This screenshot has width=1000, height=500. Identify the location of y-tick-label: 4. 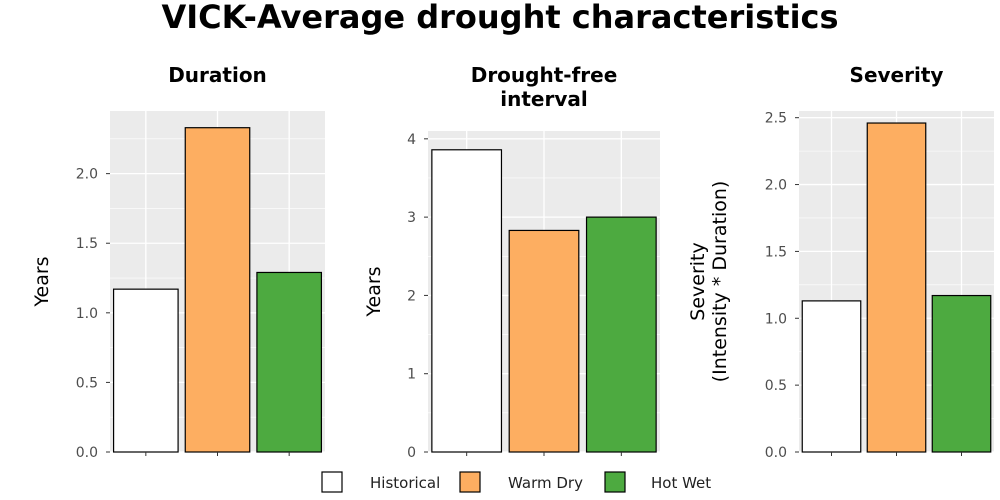
(411, 140).